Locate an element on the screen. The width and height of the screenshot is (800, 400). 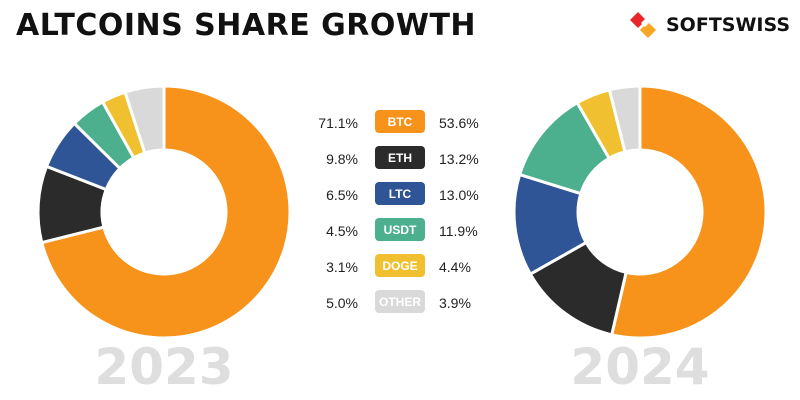
legend-row-usdt: 4.5% USDT 11.9% is located at coordinates (400, 232).